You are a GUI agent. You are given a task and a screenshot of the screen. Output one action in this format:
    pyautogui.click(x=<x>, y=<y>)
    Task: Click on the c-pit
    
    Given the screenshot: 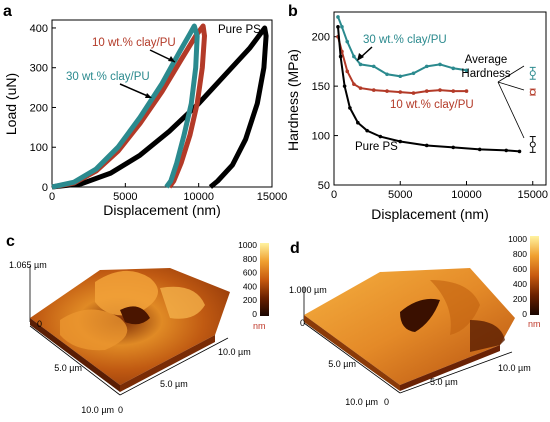 What is the action you would take?
    pyautogui.click(x=135, y=315)
    